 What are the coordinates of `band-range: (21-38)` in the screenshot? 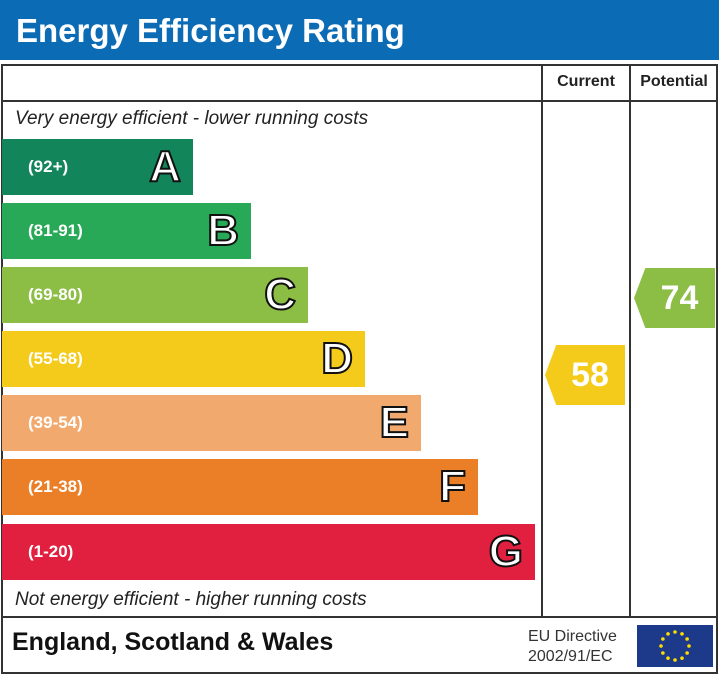 It's located at (55, 486).